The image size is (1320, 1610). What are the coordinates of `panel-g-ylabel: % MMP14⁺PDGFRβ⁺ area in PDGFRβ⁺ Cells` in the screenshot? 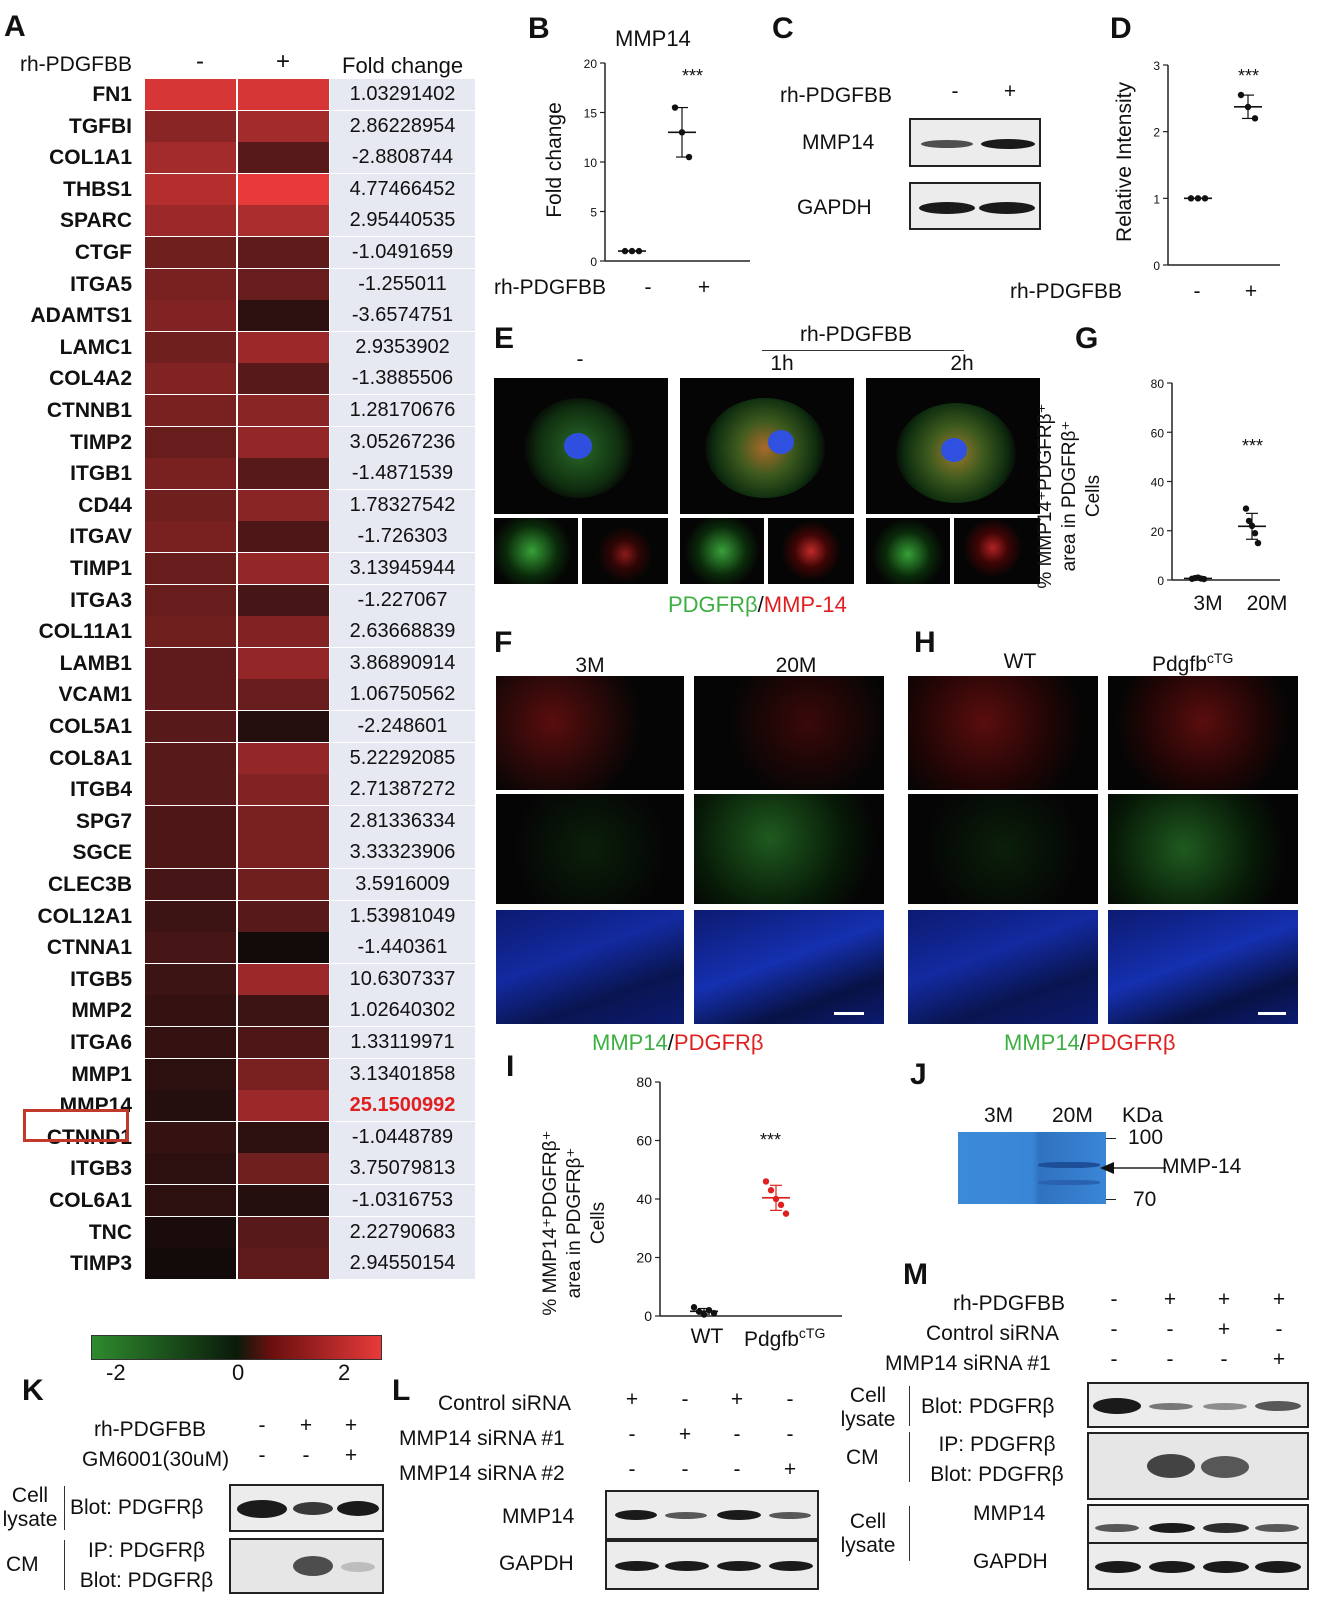 It's located at (1069, 496).